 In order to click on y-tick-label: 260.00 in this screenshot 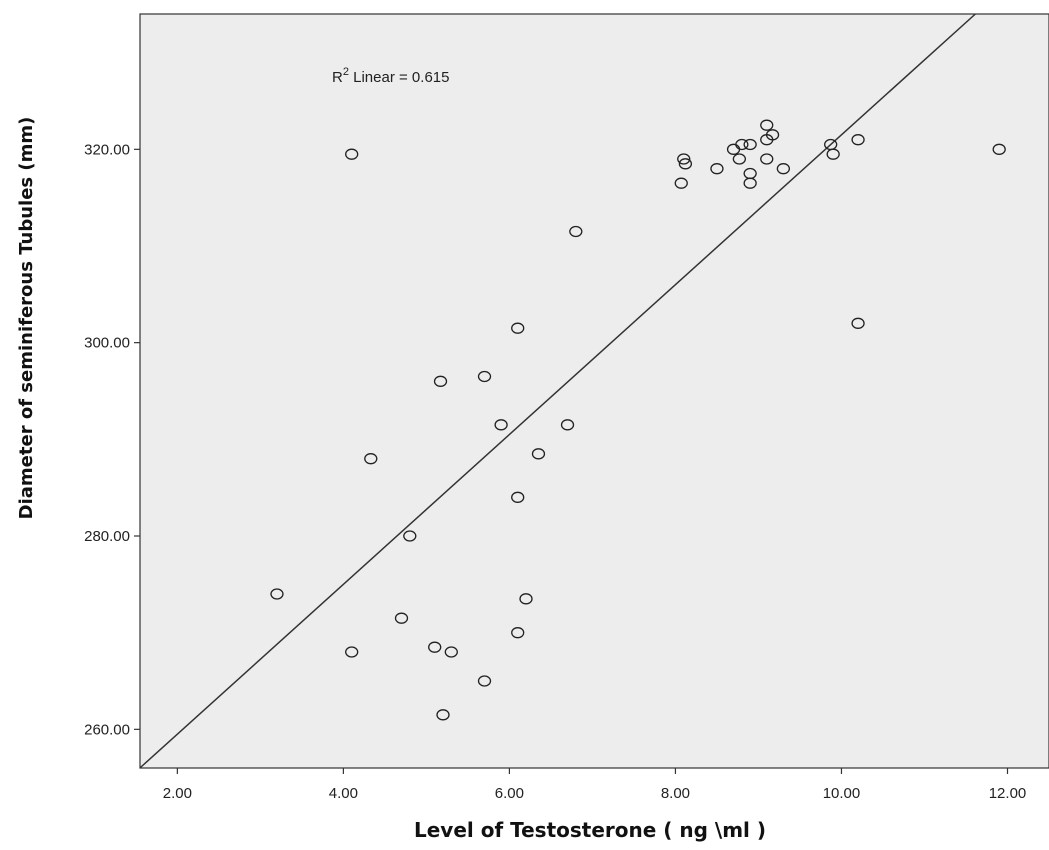, I will do `click(107, 729)`.